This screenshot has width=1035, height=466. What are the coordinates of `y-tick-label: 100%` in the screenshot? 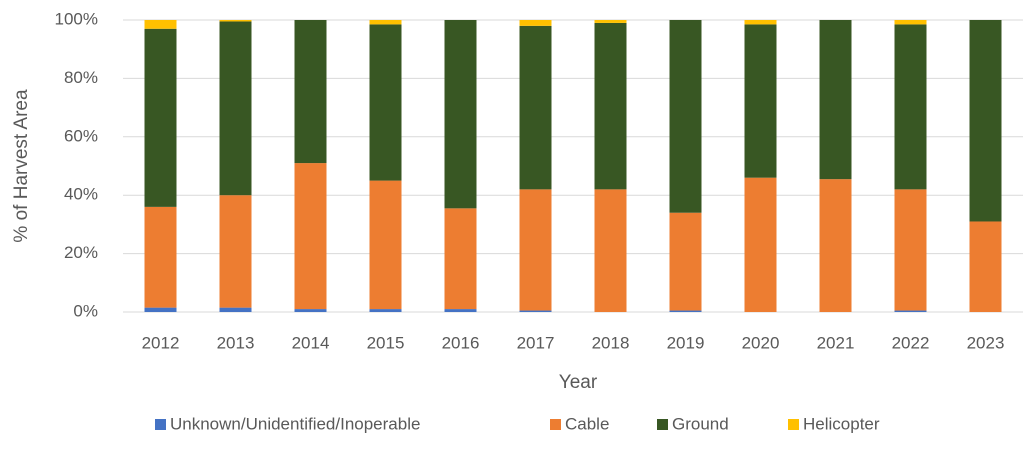 It's located at (76, 18).